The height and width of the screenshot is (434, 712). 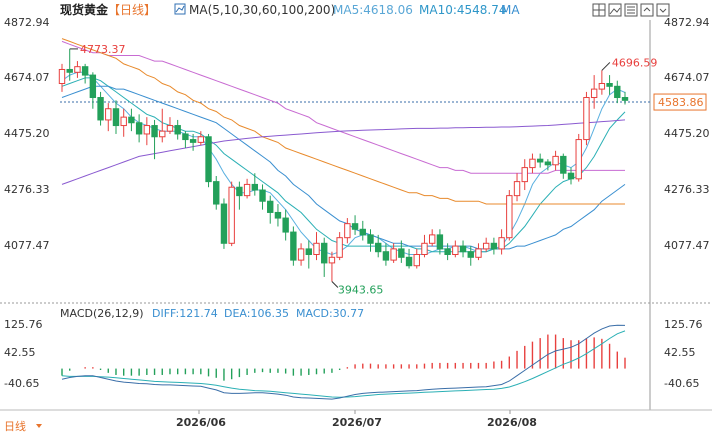 I want to click on grid-icon, so click(x=599, y=10).